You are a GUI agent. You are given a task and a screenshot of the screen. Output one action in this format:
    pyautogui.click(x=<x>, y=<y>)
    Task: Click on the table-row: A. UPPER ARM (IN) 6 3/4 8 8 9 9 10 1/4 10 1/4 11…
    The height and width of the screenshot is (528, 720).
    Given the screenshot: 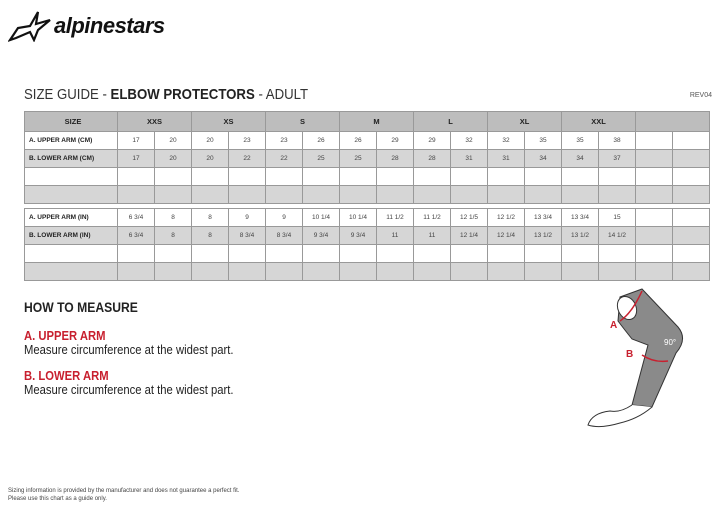 What is the action you would take?
    pyautogui.click(x=367, y=217)
    